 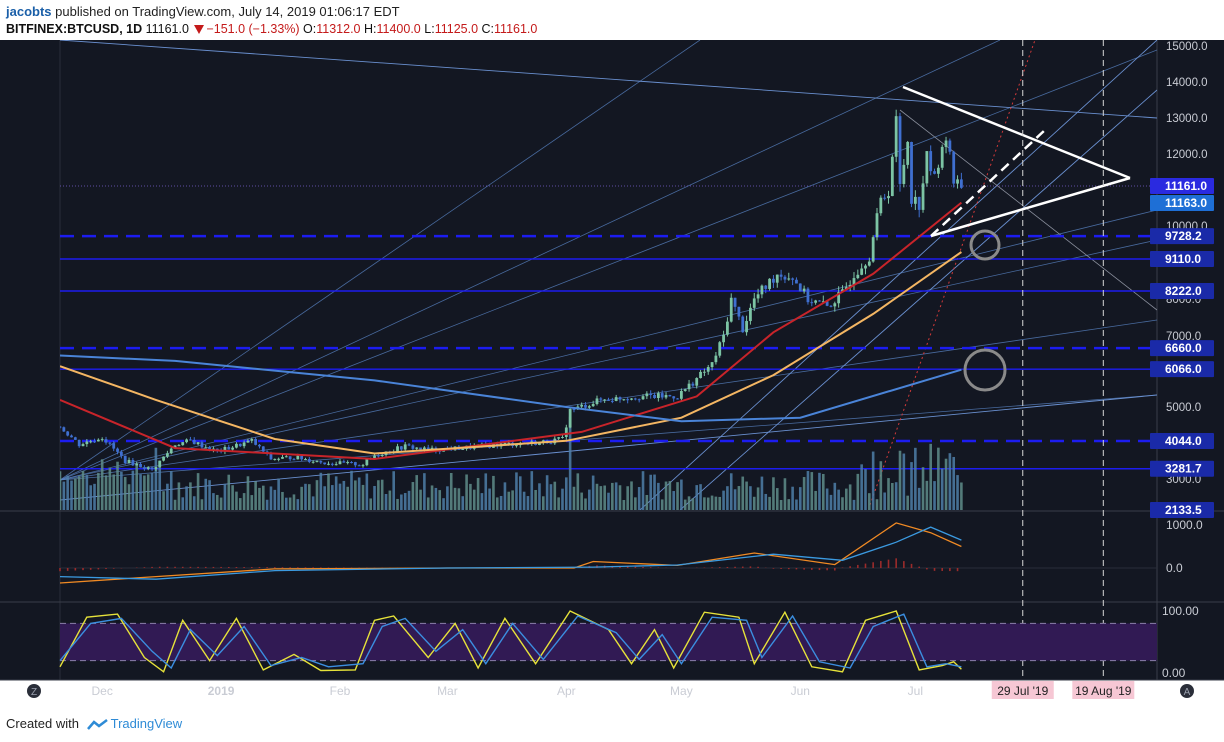 I want to click on tradingview-brand: TradingView, so click(x=146, y=723).